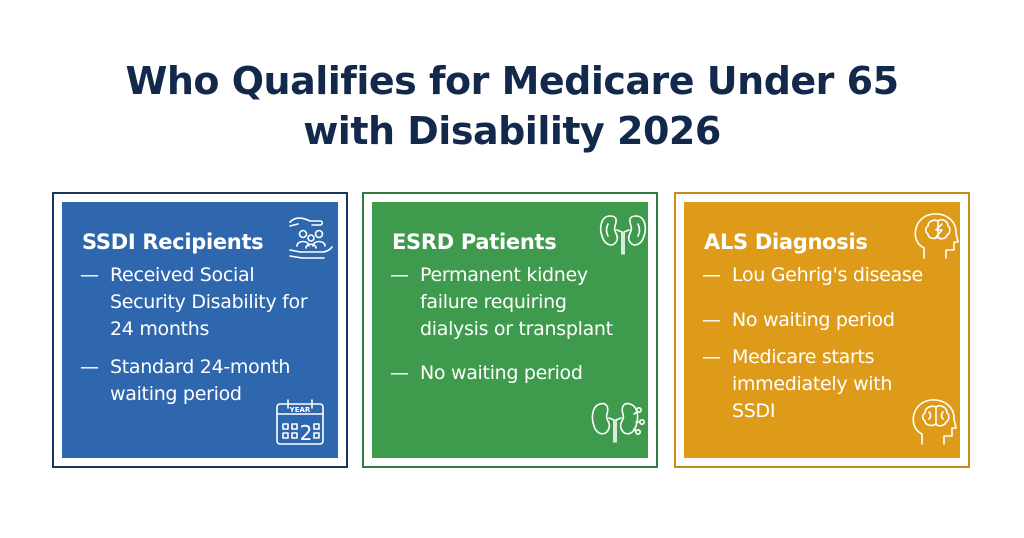  What do you see at coordinates (786, 242) in the screenshot?
I see `als-card-title: ALS Diagnosis` at bounding box center [786, 242].